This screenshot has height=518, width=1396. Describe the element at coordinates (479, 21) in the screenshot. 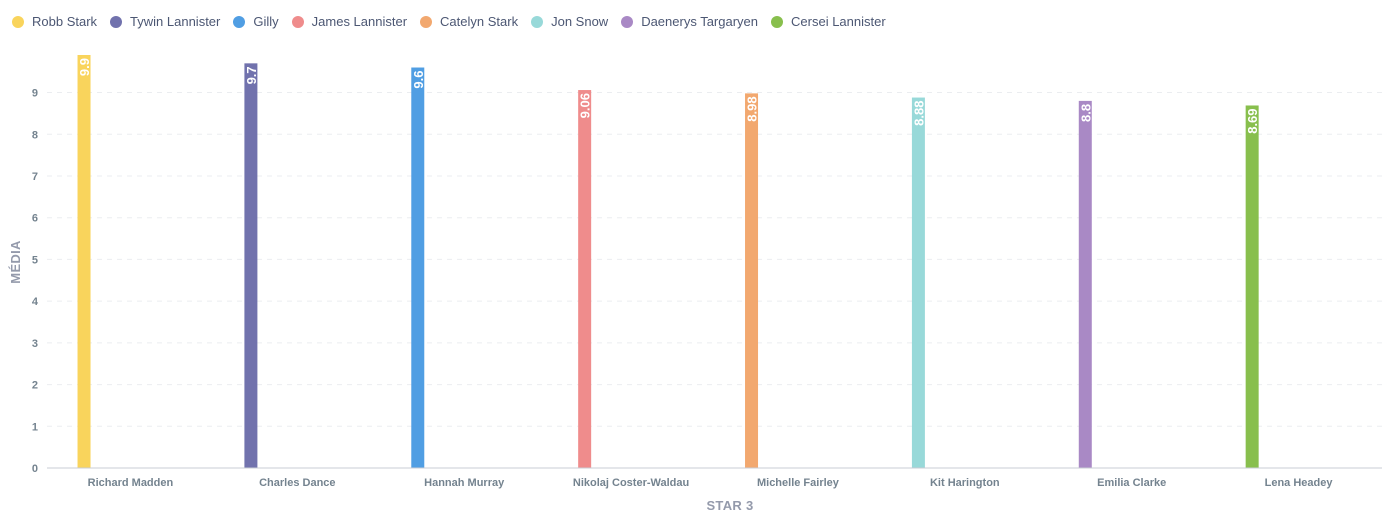

I see `legend-label: Catelyn Stark` at that location.